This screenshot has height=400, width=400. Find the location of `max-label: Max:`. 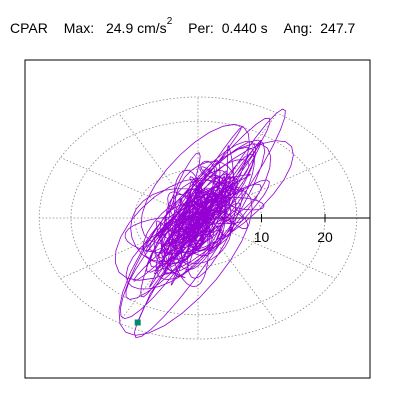

max-label: Max: is located at coordinates (79, 28).